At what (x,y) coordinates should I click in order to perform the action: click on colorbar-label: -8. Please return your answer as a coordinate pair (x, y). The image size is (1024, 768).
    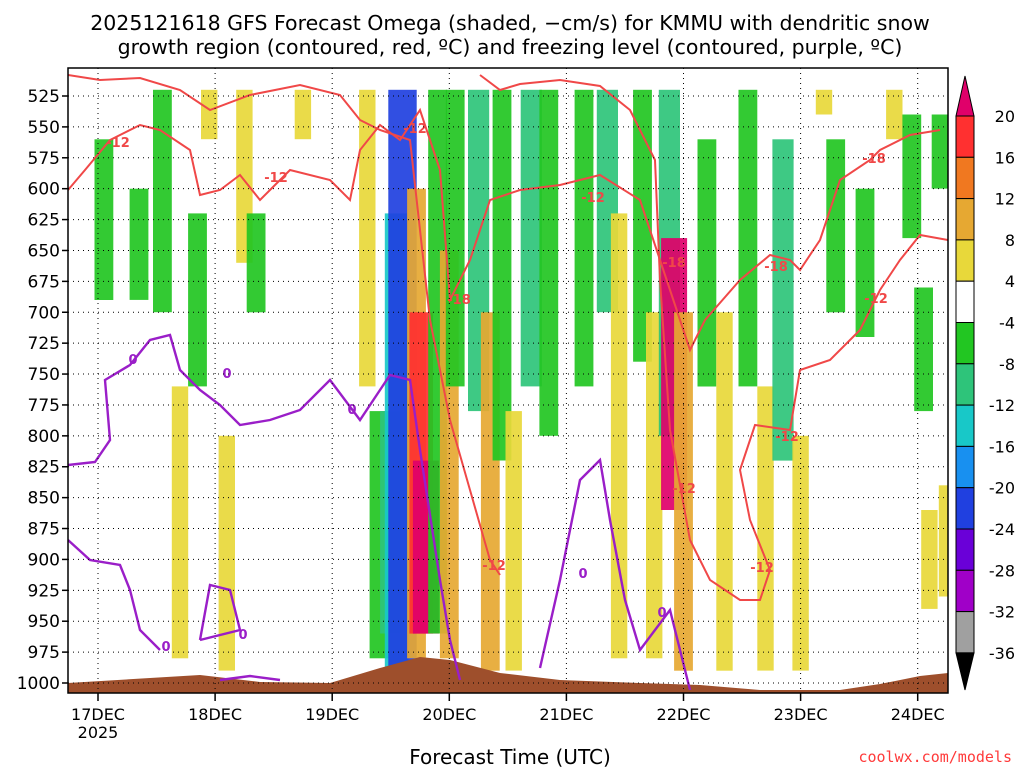
    Looking at the image, I should click on (1007, 364).